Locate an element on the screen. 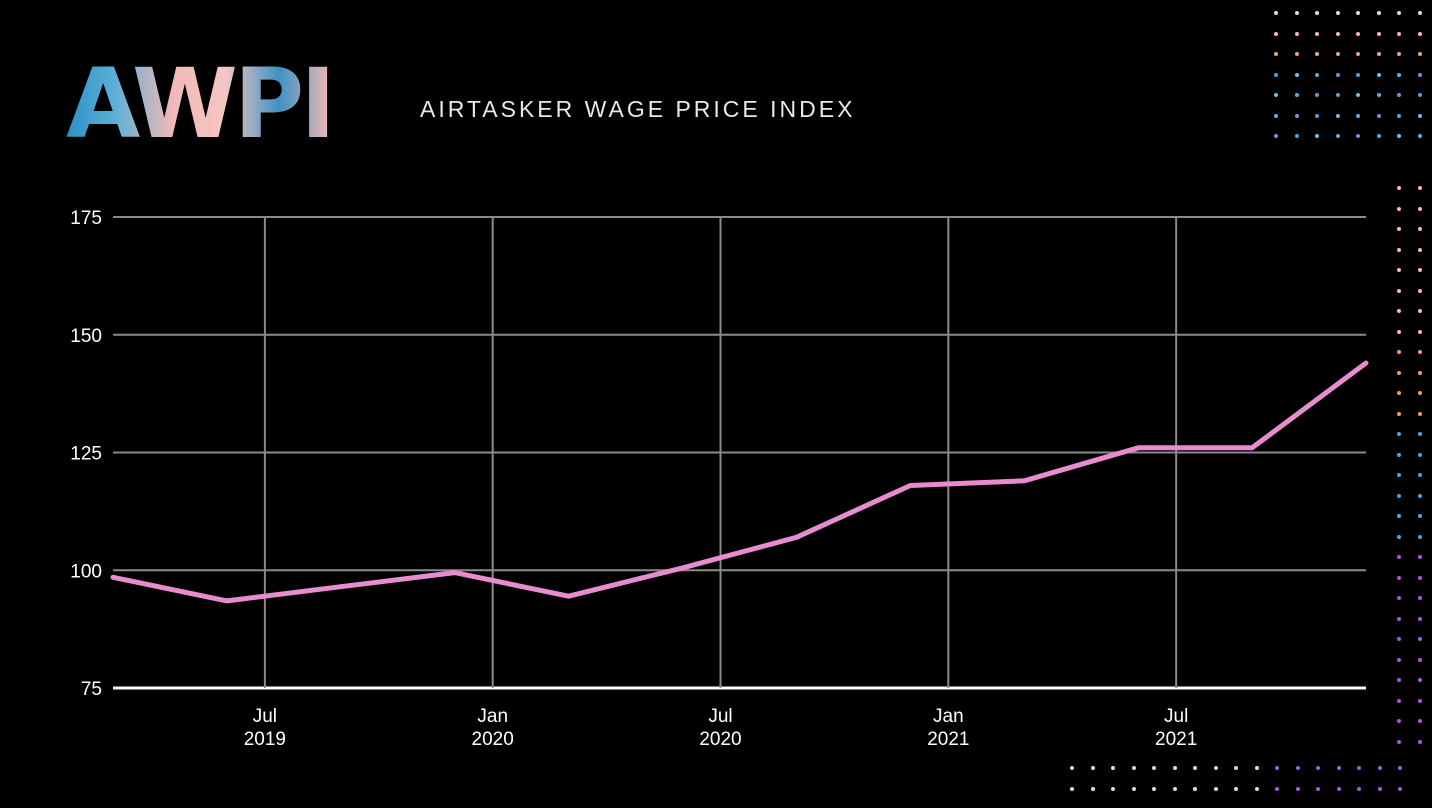  x-tick-label-bottom: 2020 is located at coordinates (493, 739).